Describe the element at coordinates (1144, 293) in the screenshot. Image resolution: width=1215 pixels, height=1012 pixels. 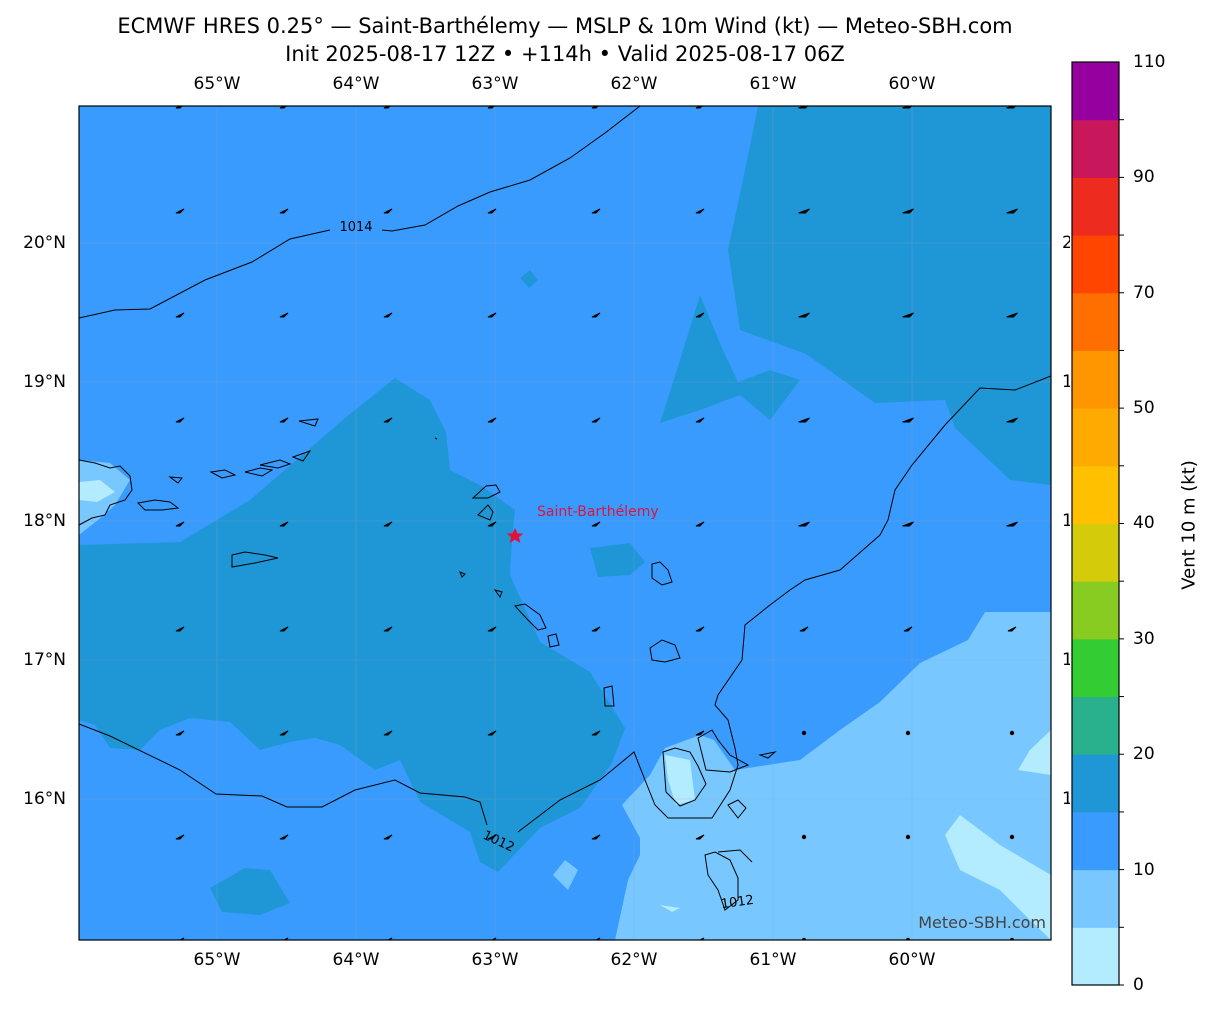
I see `colorbar-tick-70: 70` at that location.